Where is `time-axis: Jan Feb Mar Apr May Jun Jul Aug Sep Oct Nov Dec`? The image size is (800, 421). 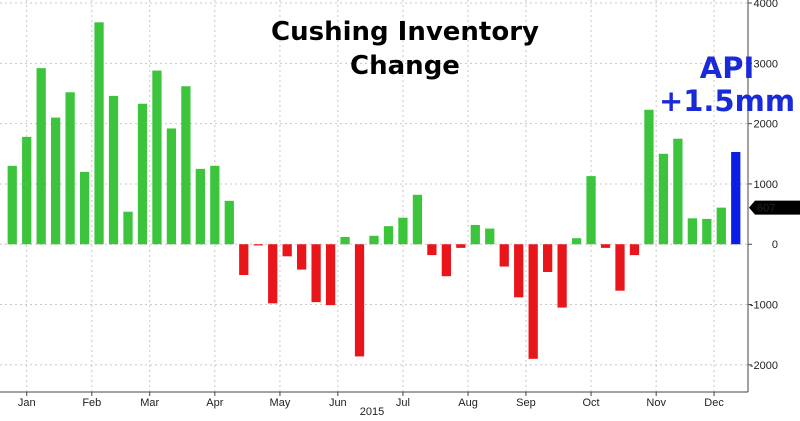
time-axis: Jan Feb Mar Apr May Jun Jul Aug Sep Oct Nov Dec is located at coordinates (371, 400).